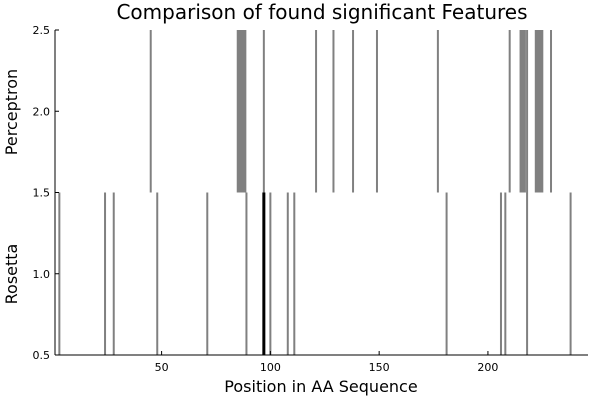 The height and width of the screenshot is (400, 600). Describe the element at coordinates (42, 193) in the screenshot. I see `y-tick-label-2: 1.5` at that location.